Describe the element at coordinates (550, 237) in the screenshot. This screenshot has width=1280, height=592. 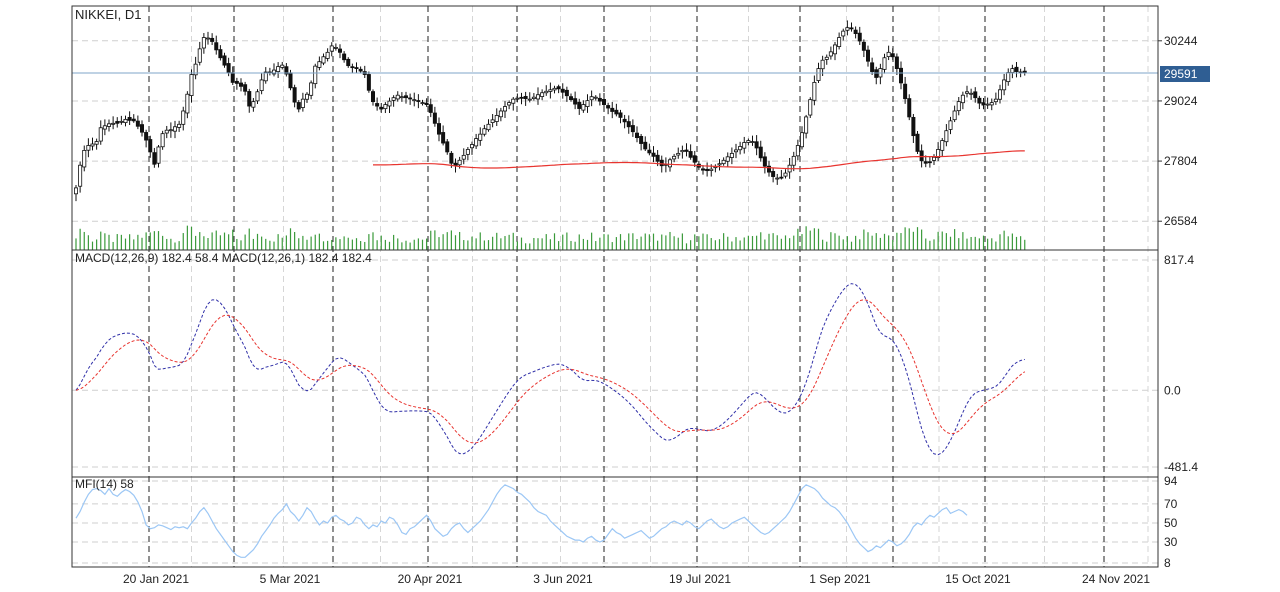
I see `volume-bars` at that location.